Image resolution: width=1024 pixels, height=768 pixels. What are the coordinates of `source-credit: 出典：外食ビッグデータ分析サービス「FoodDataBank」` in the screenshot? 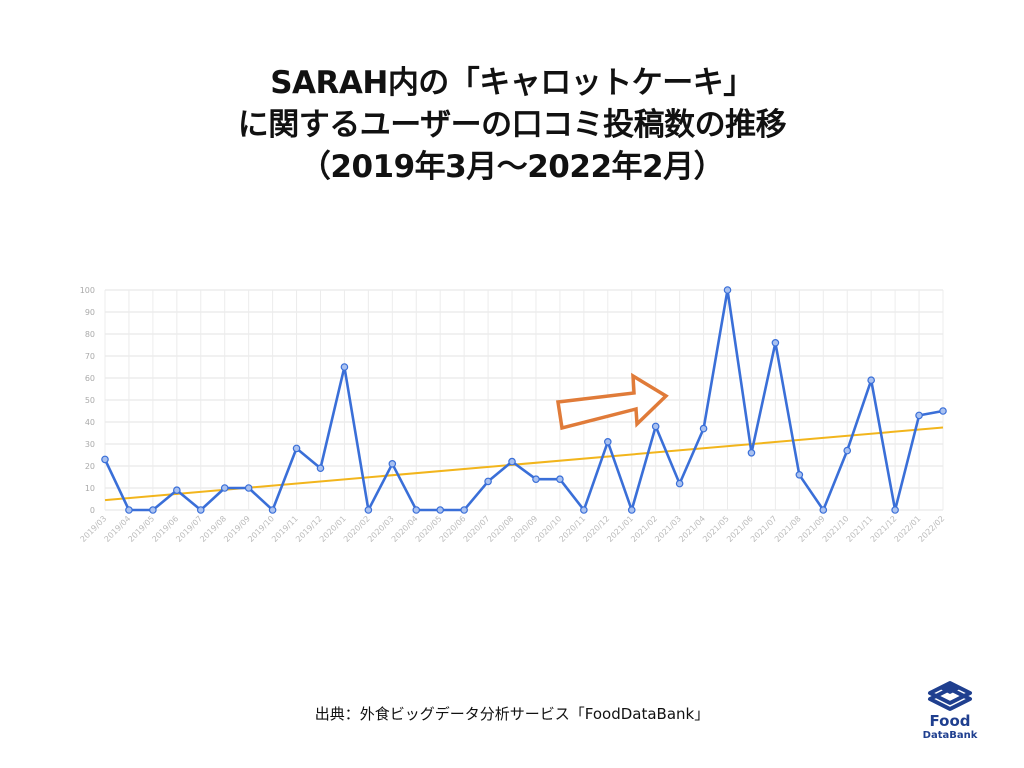 It's located at (512, 714).